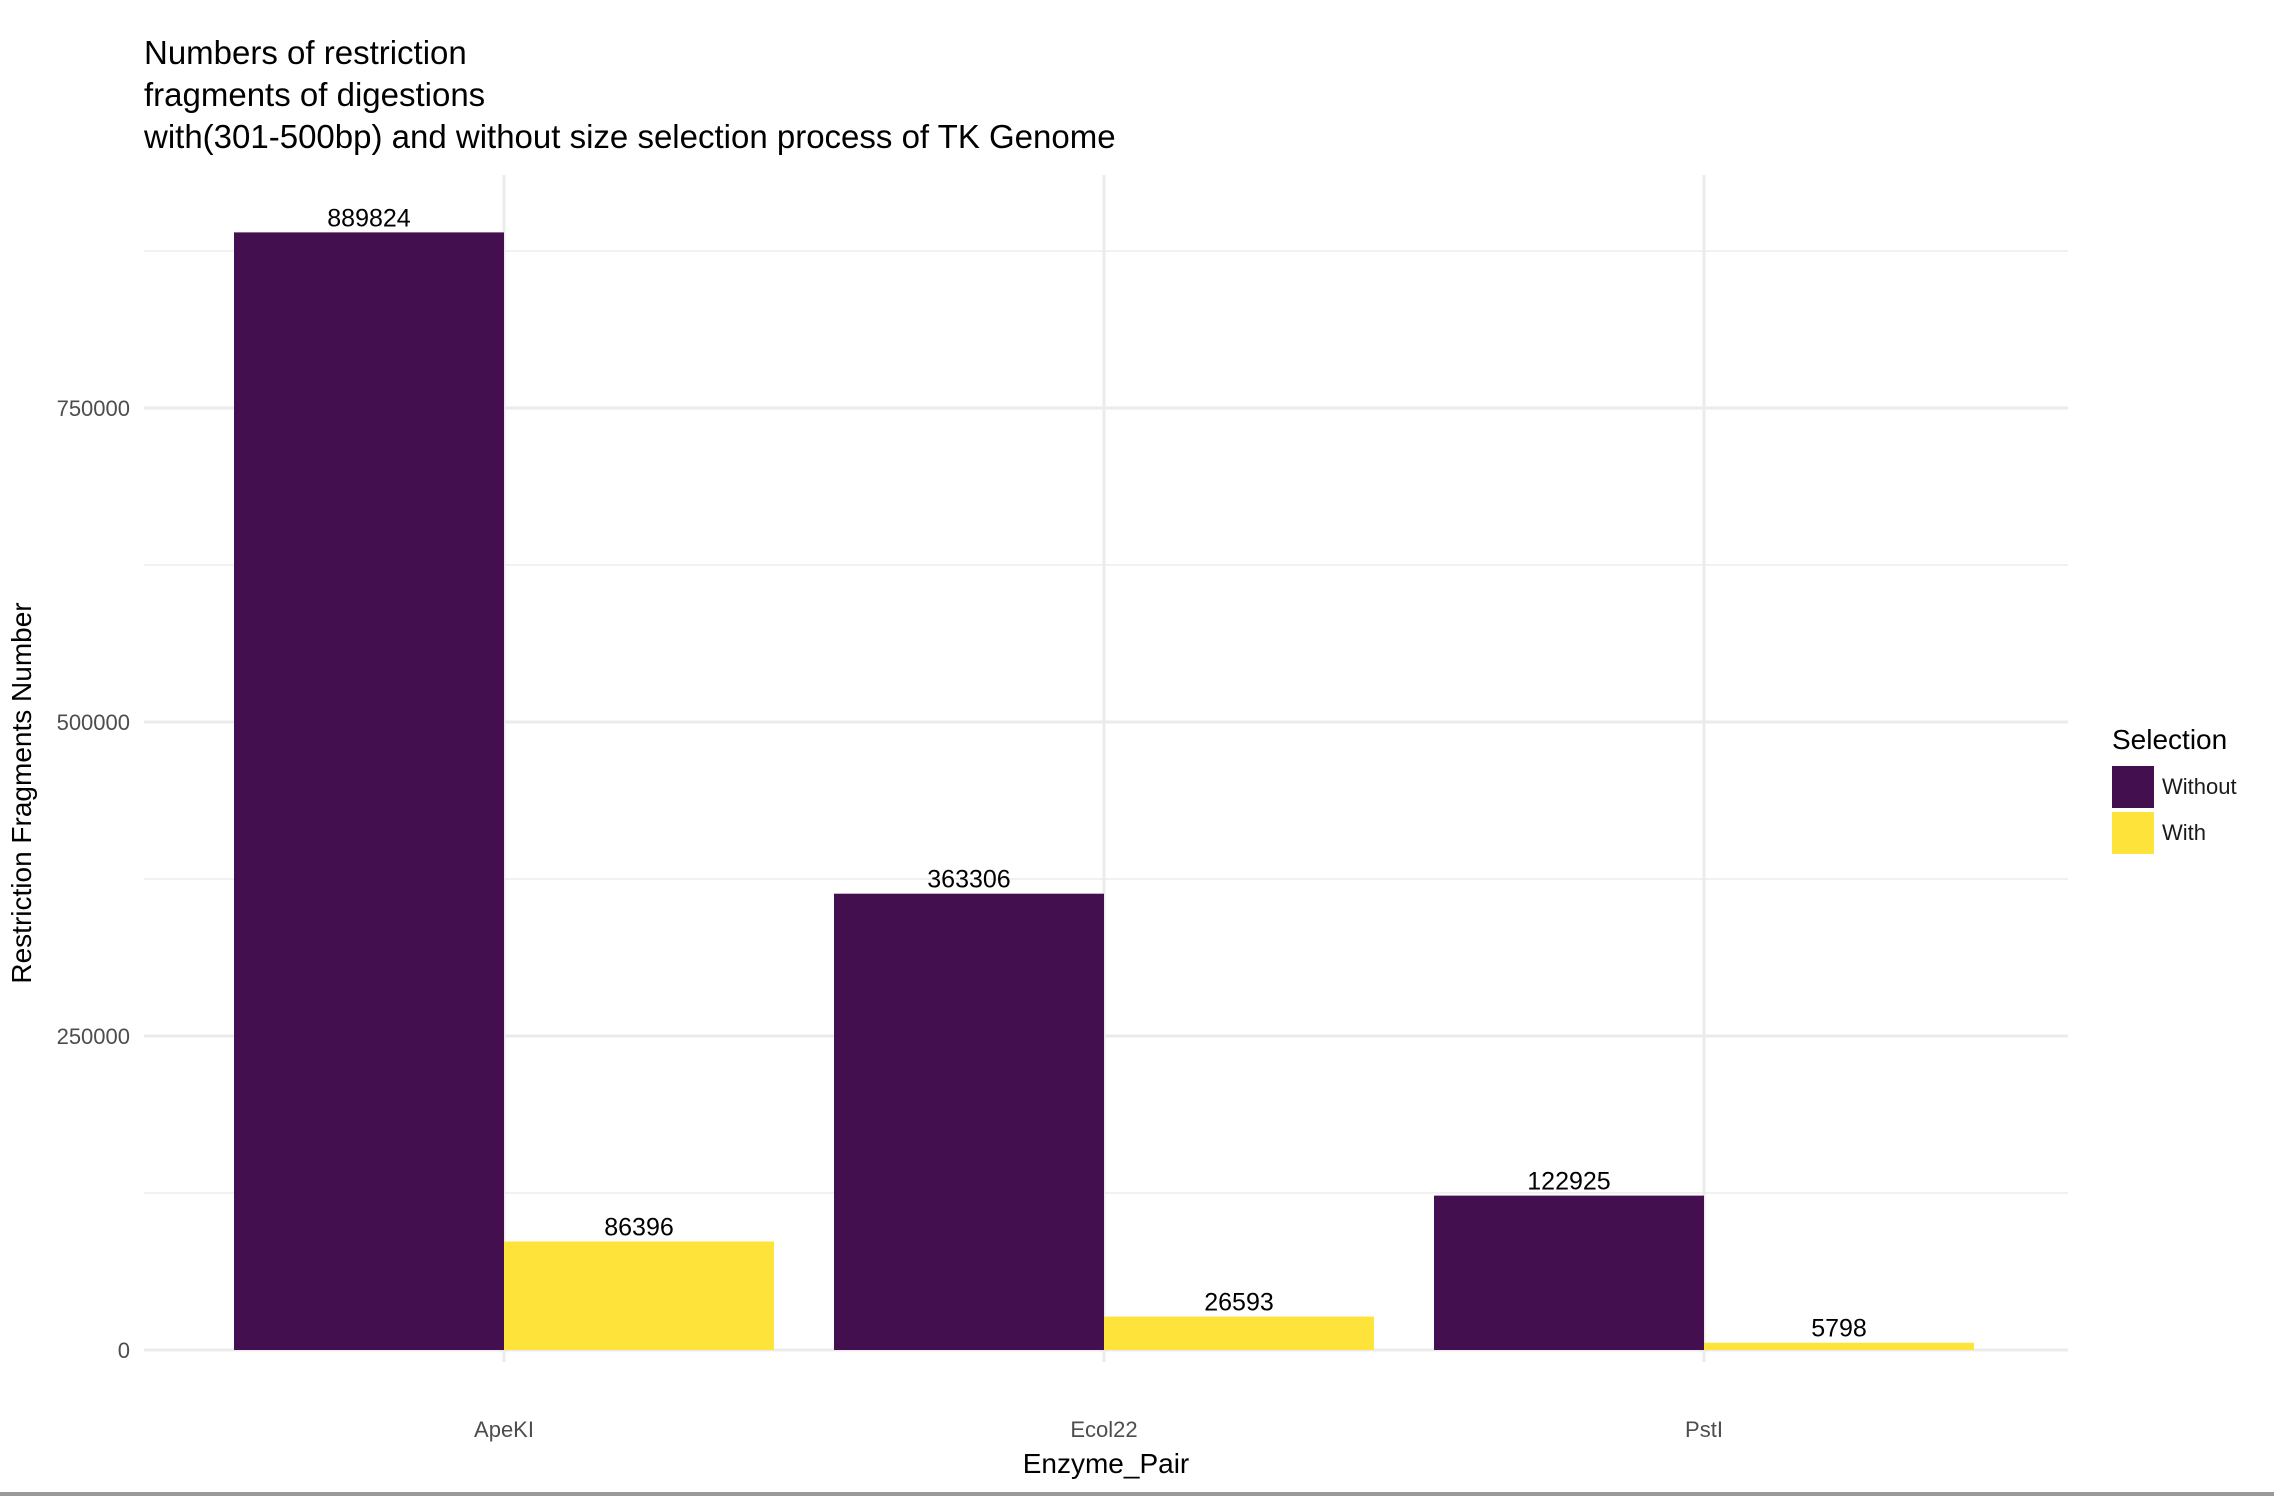 This screenshot has height=1496, width=2274. Describe the element at coordinates (968, 880) in the screenshot. I see `bar-value-label: 363306` at that location.